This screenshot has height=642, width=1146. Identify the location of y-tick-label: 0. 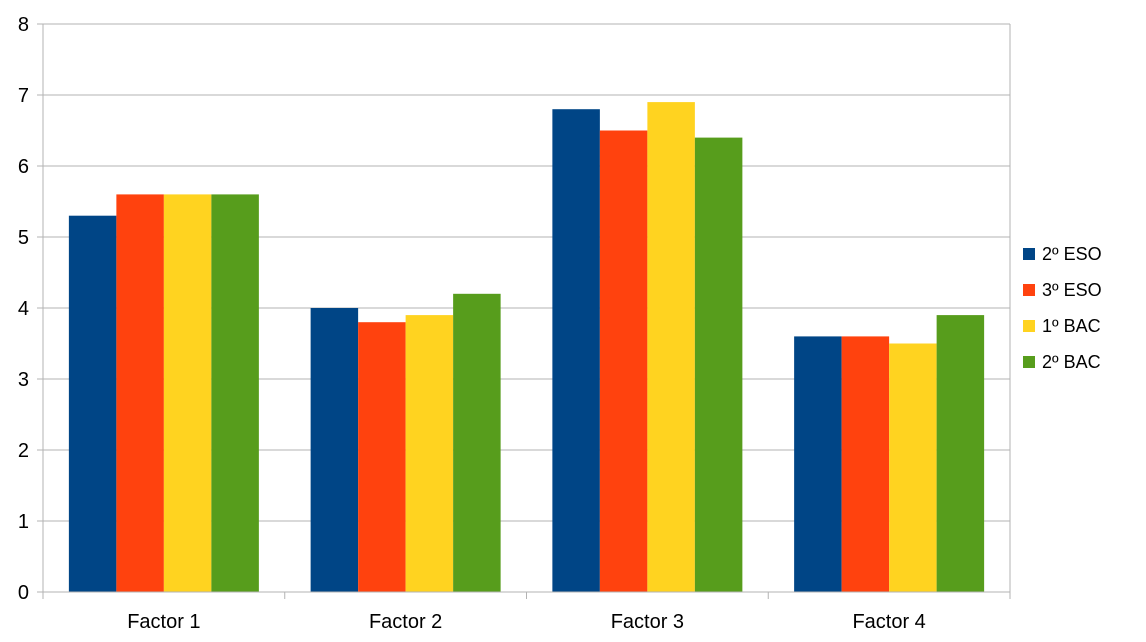
(23, 593).